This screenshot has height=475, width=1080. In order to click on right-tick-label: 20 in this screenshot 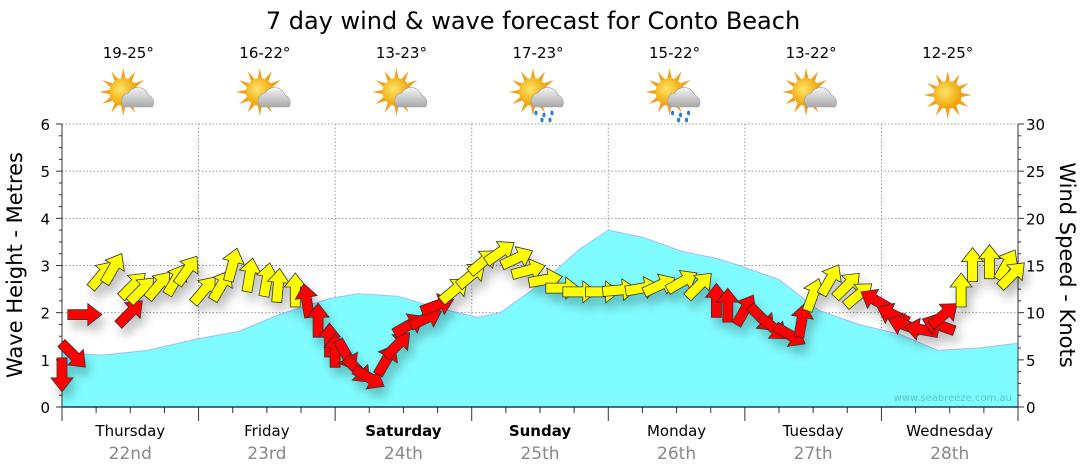, I will do `click(1035, 219)`.